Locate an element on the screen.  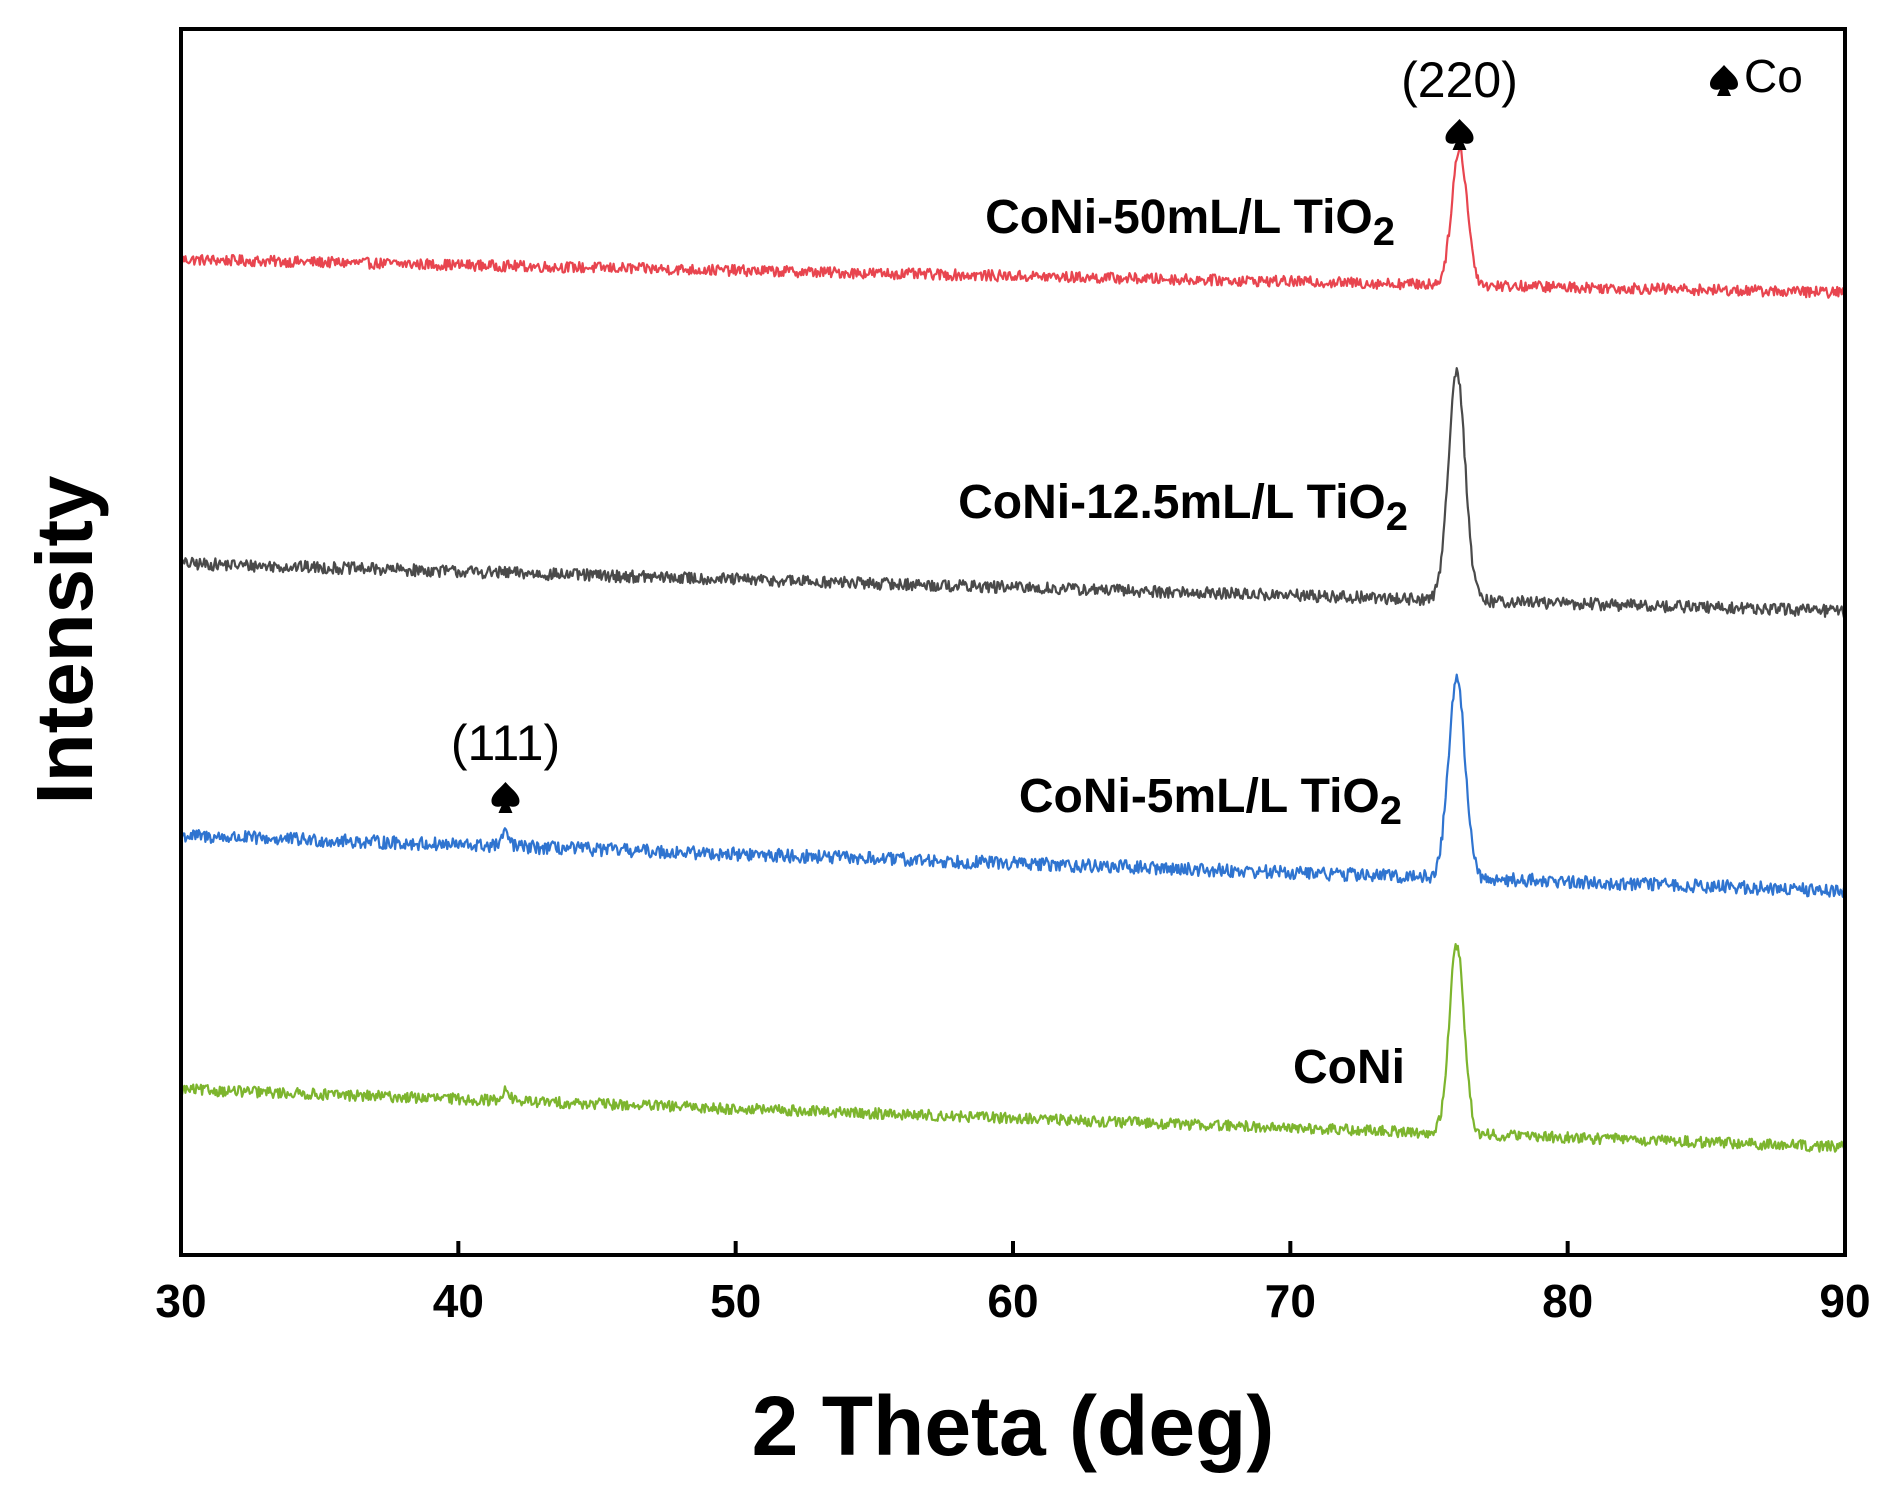
x-tick-label: 70 is located at coordinates (1290, 1301).